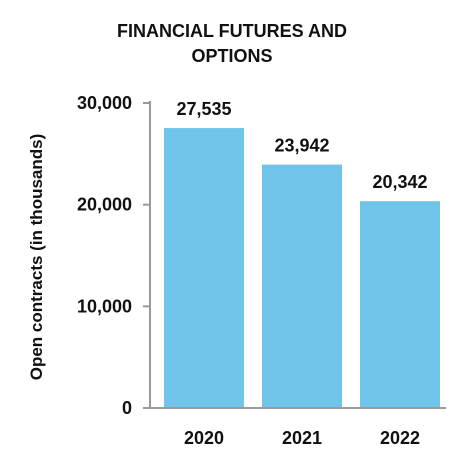 This screenshot has width=466, height=466. What do you see at coordinates (127, 408) in the screenshot?
I see `y-tick-label: 0` at bounding box center [127, 408].